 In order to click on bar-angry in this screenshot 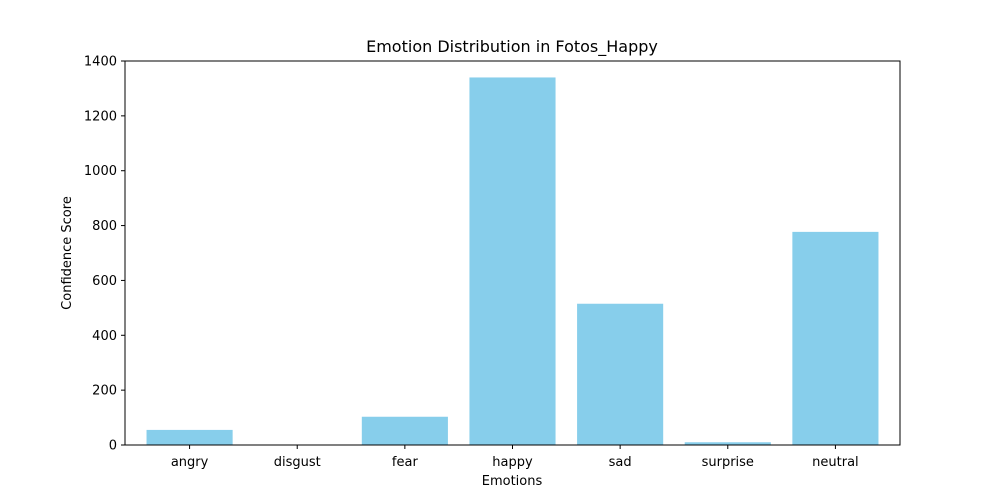, I will do `click(190, 437)`.